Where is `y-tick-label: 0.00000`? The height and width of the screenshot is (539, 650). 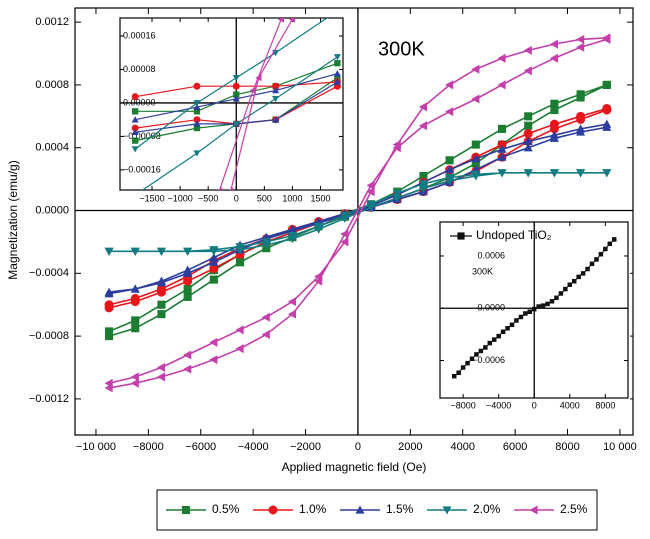
y-tick-label: 0.00000 is located at coordinates (139, 102).